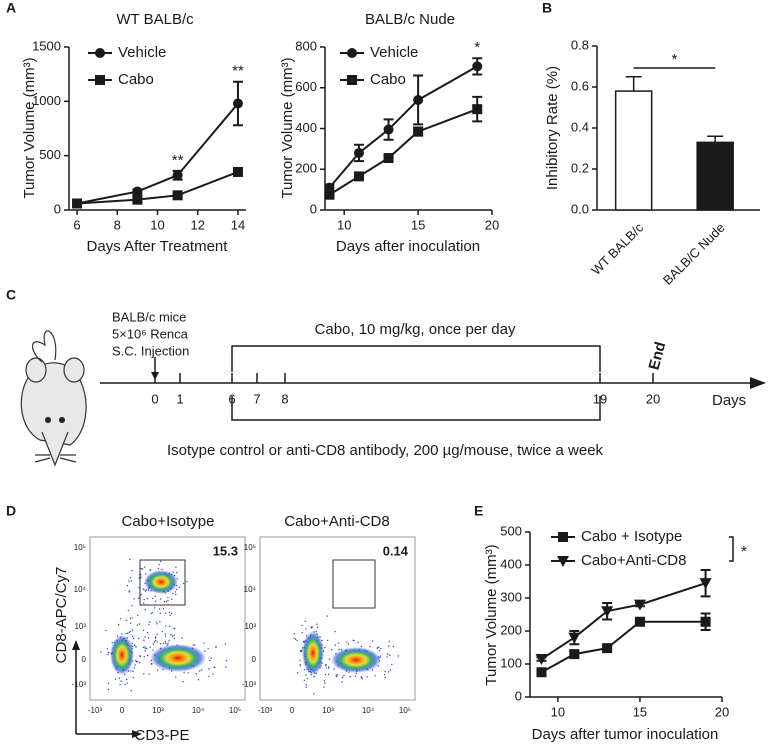  I want to click on y-tick-label: 0.8, so click(580, 44).